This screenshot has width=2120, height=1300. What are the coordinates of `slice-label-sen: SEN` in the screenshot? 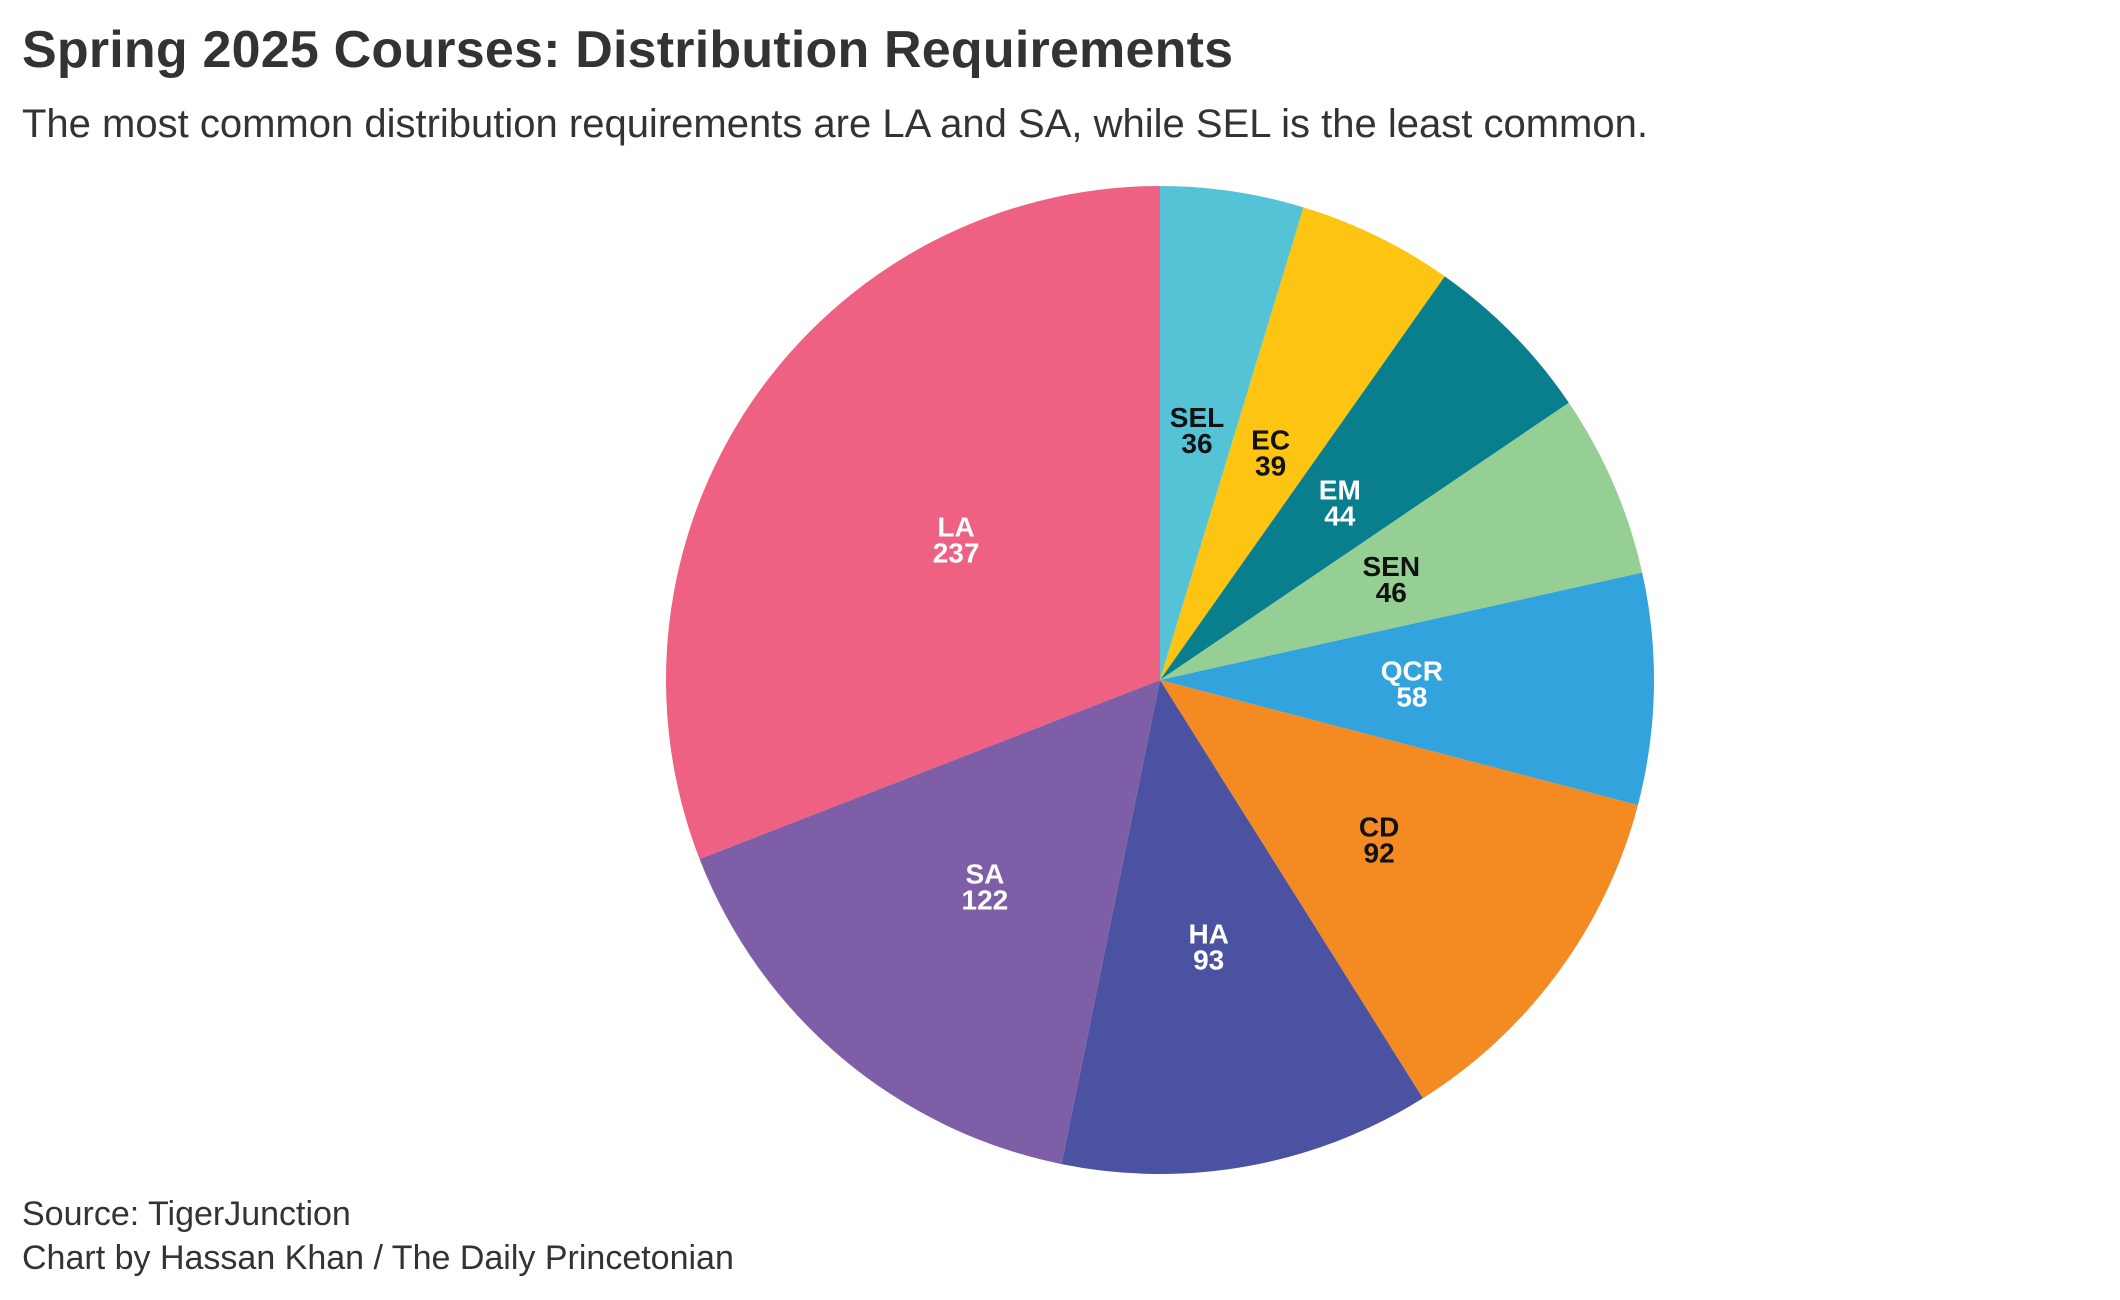 It's located at (1392, 566).